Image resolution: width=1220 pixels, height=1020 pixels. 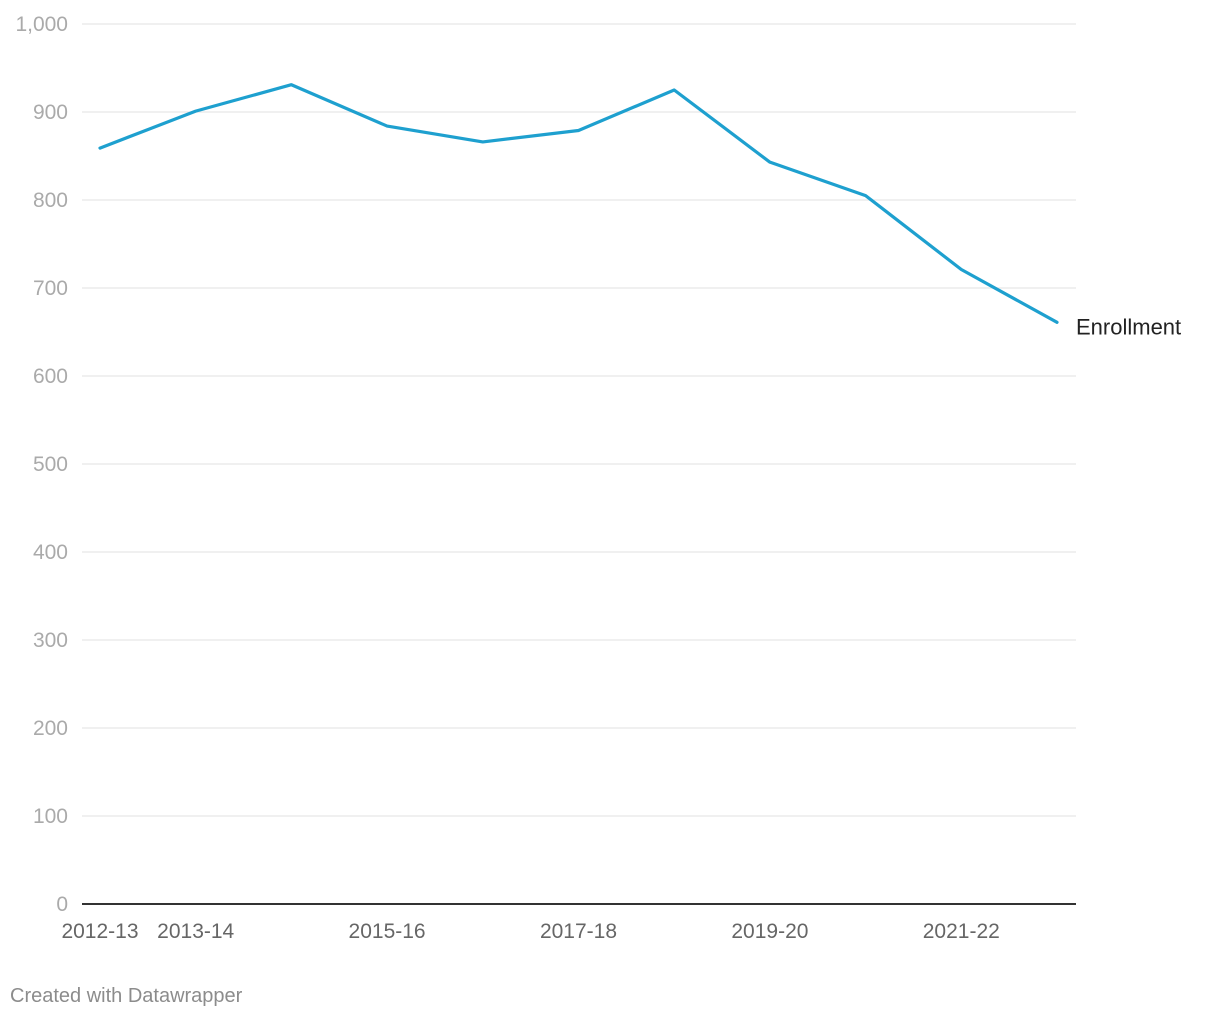 What do you see at coordinates (50, 464) in the screenshot?
I see `y-tick-label: 500` at bounding box center [50, 464].